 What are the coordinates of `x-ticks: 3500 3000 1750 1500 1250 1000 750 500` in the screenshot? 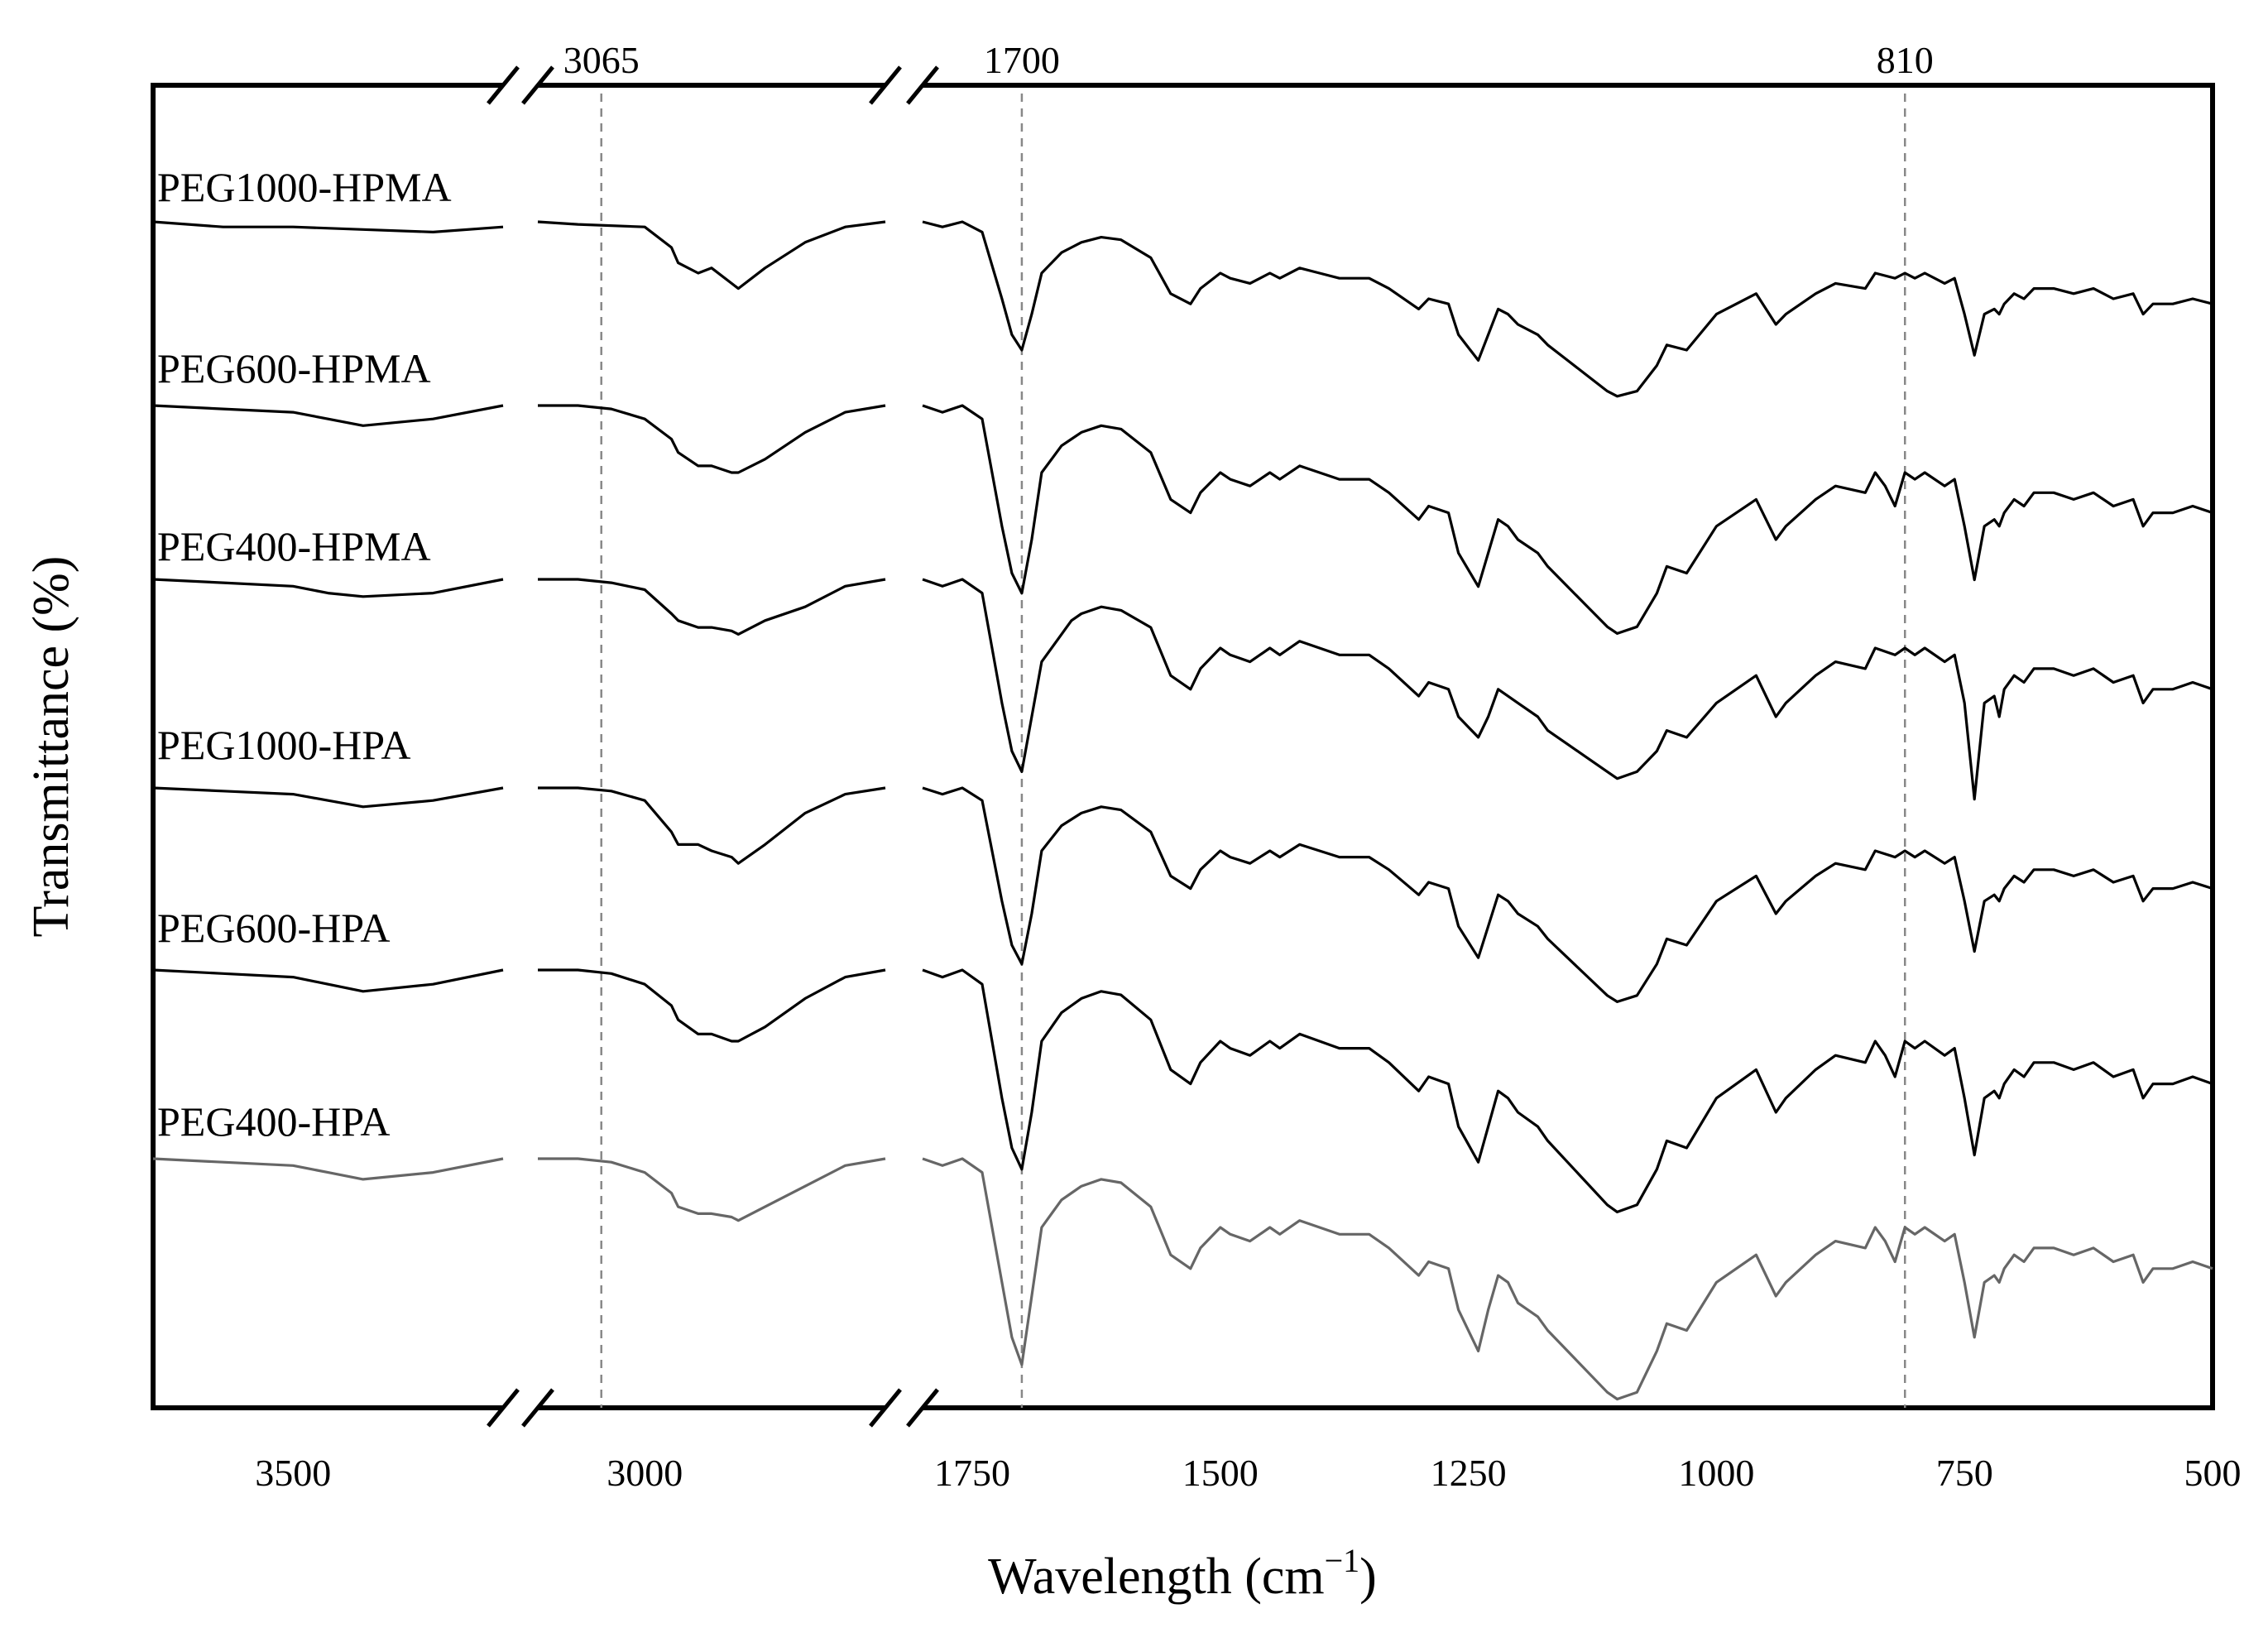 It's located at (1248, 1473).